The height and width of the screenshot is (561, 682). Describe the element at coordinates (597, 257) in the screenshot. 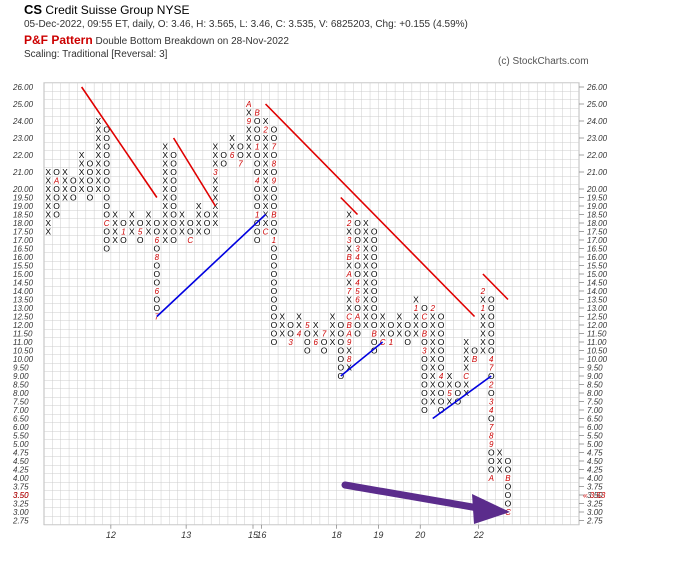

I see `y-tick-label-right: 16.00` at that location.